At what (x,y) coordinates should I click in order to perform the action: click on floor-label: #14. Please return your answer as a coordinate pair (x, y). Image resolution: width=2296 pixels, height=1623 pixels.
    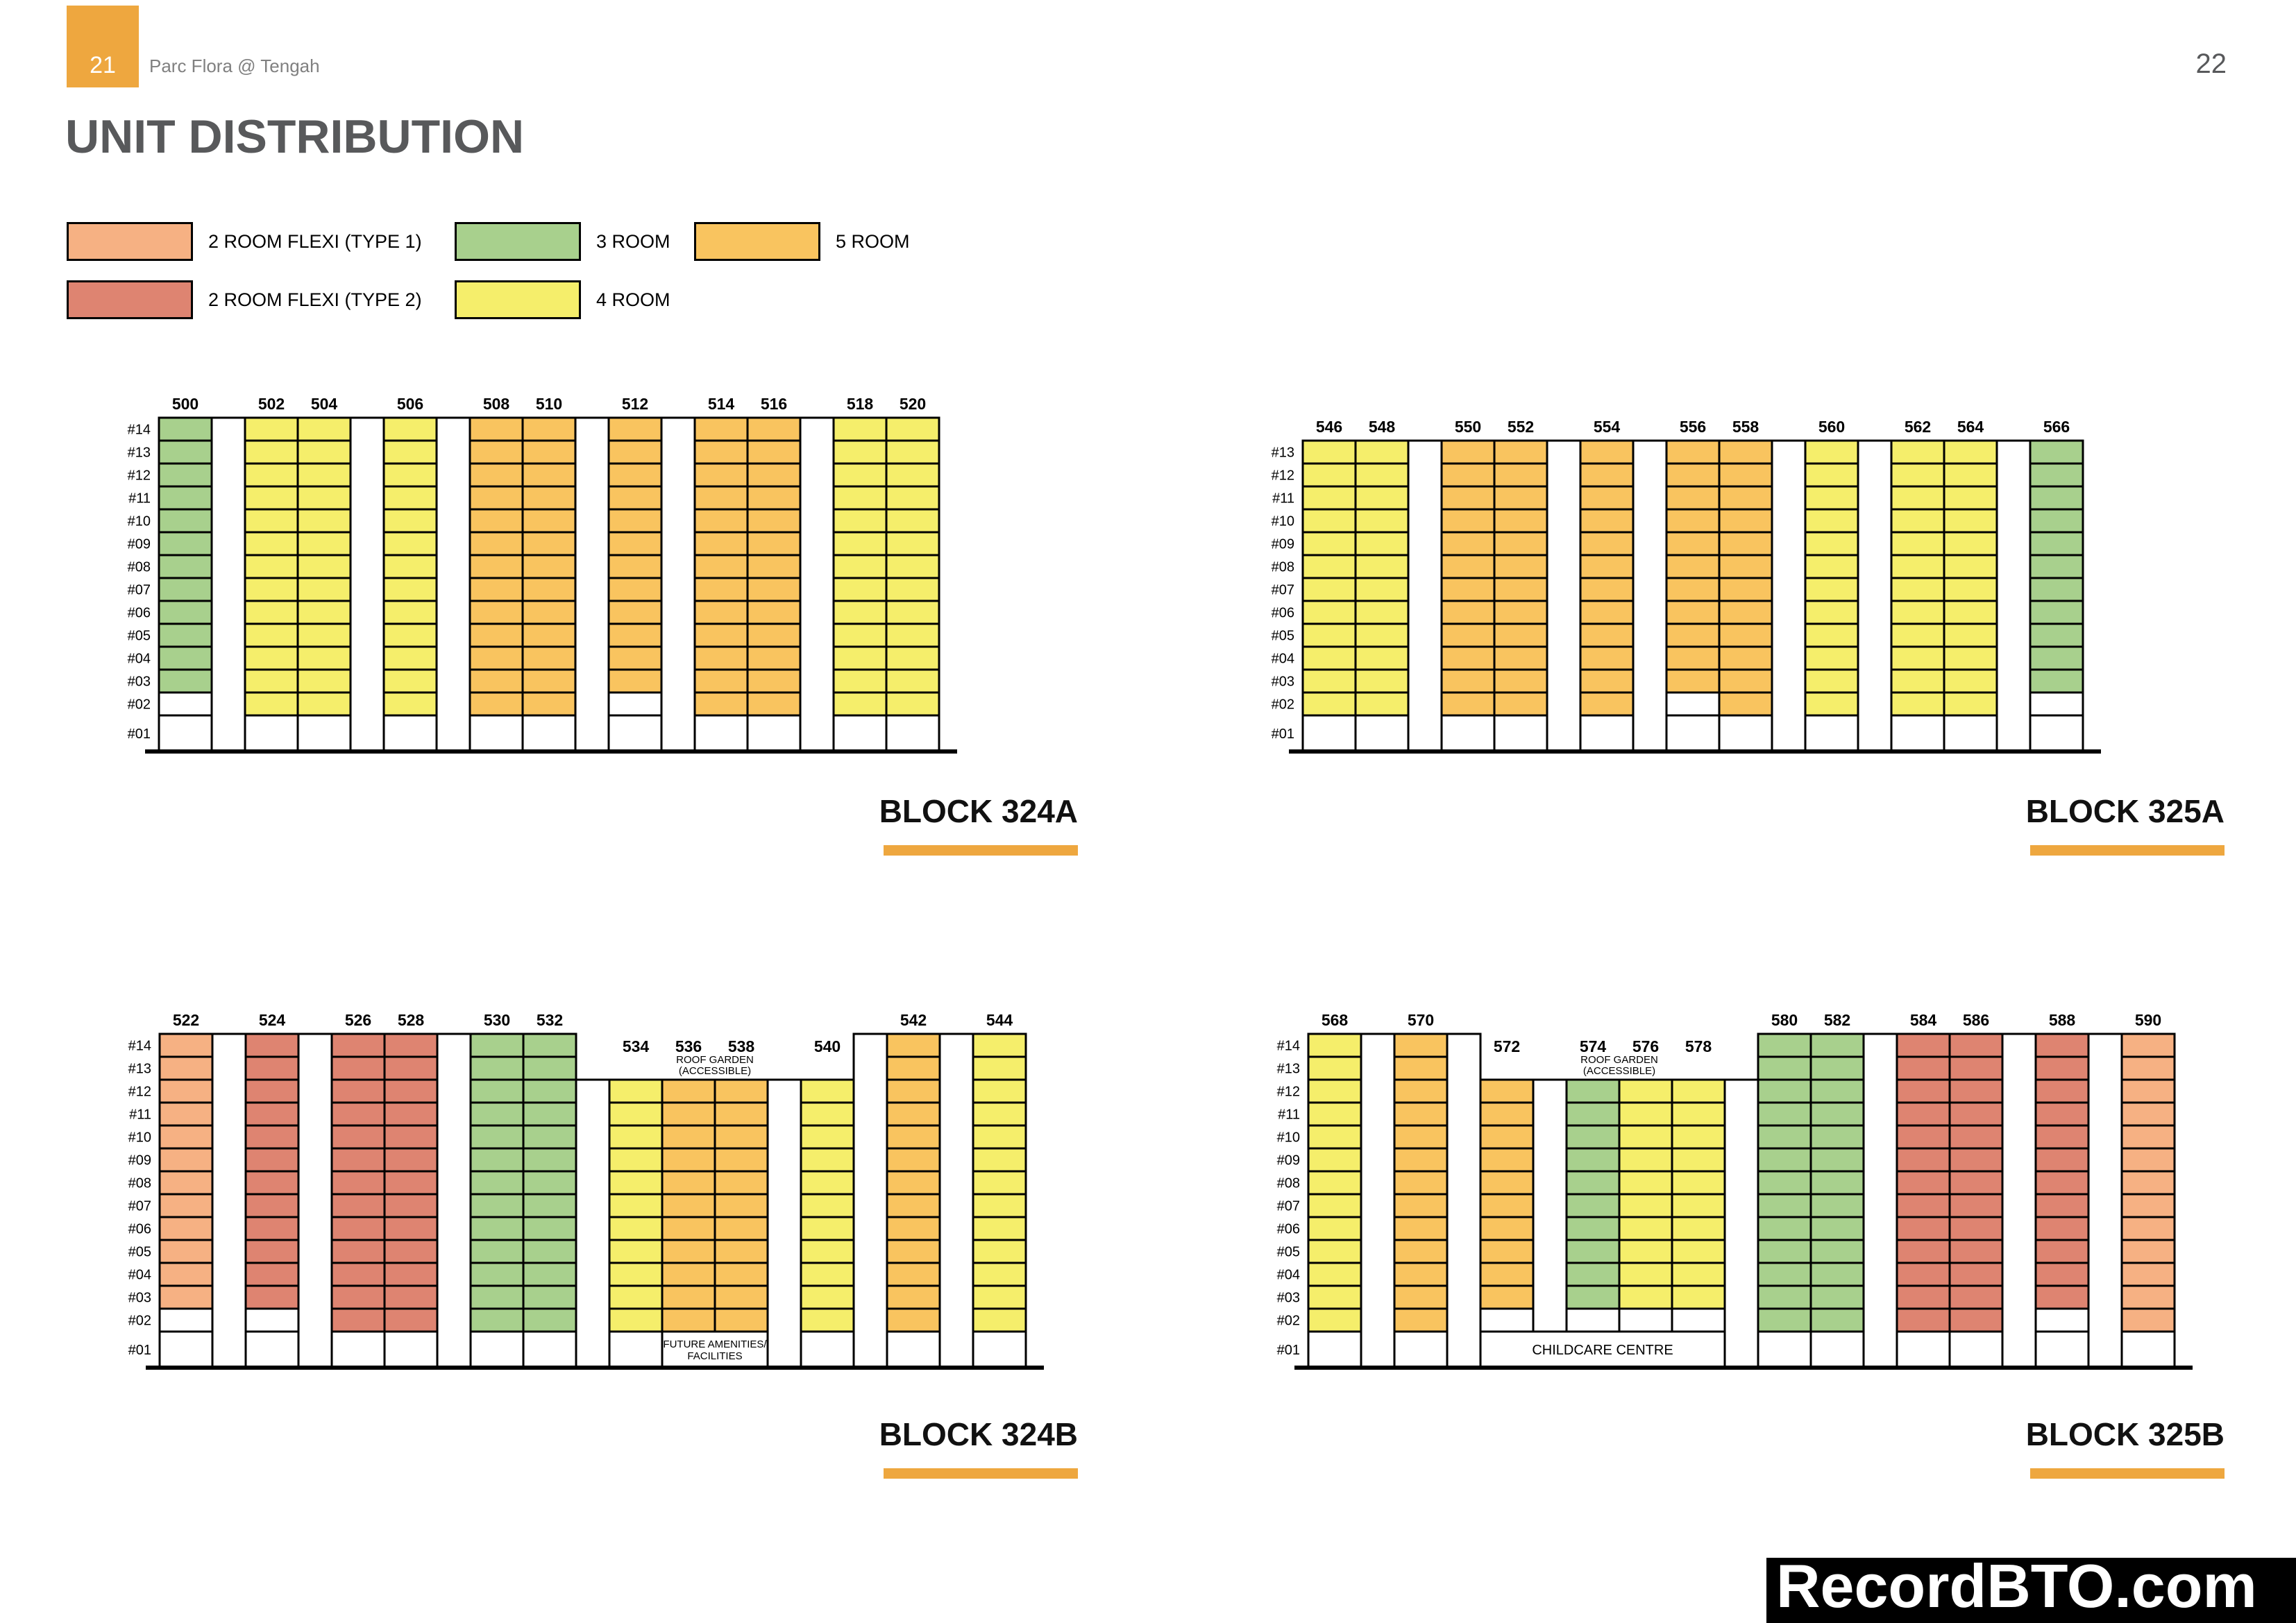
    Looking at the image, I should click on (139, 1046).